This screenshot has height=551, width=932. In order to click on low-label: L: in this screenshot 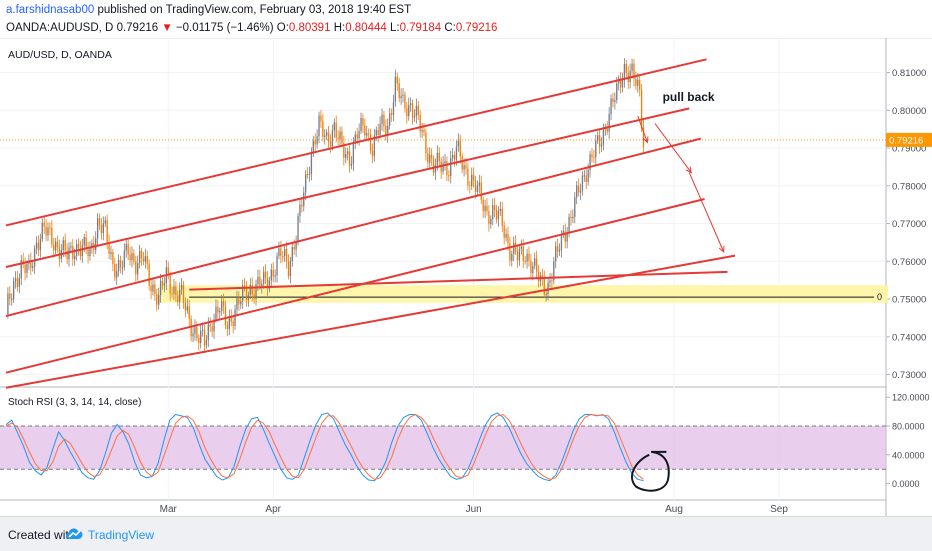, I will do `click(394, 28)`.